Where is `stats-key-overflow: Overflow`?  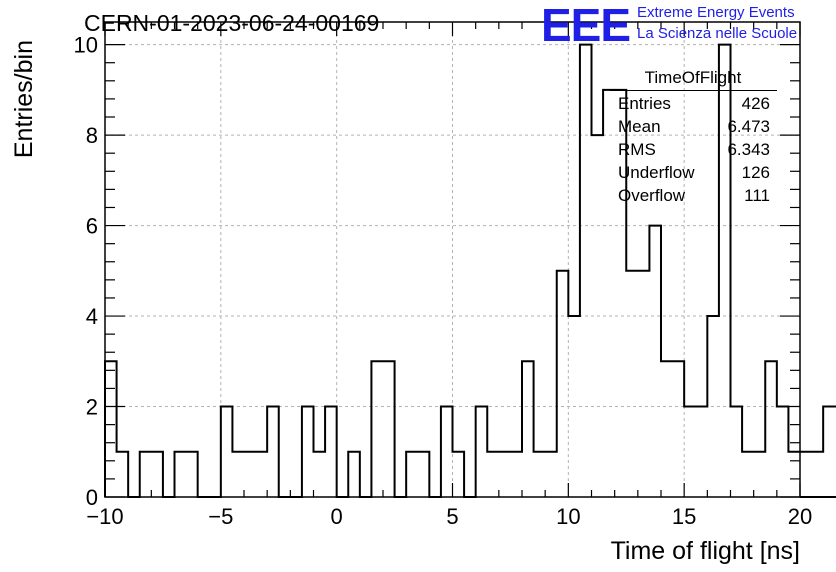 stats-key-overflow: Overflow is located at coordinates (652, 195).